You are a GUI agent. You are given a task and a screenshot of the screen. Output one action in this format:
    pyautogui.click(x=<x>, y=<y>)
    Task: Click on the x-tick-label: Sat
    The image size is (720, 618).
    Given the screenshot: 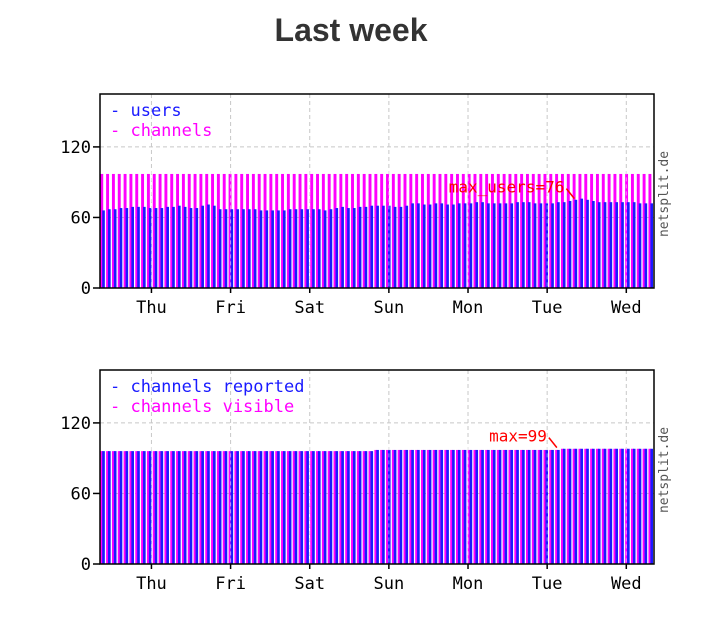 What is the action you would take?
    pyautogui.click(x=309, y=584)
    